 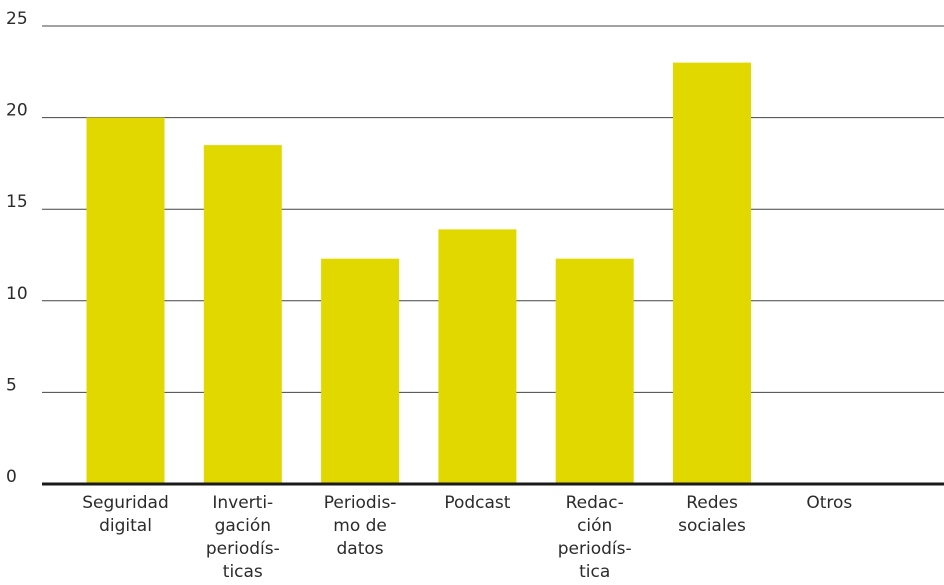 I want to click on x-tick-label: Podcast, so click(x=477, y=503).